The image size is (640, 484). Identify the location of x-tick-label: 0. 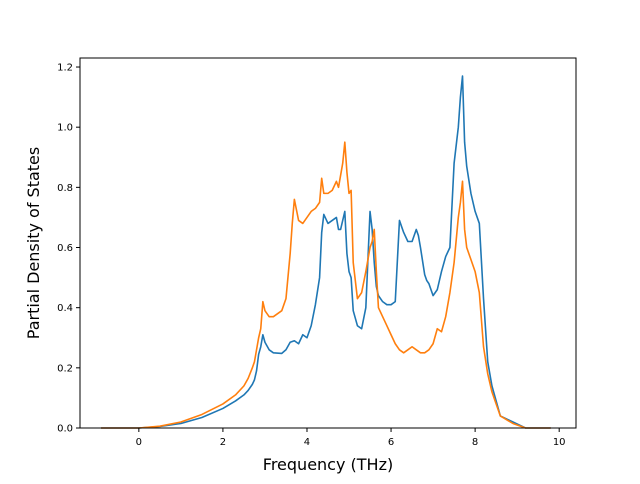
(139, 442).